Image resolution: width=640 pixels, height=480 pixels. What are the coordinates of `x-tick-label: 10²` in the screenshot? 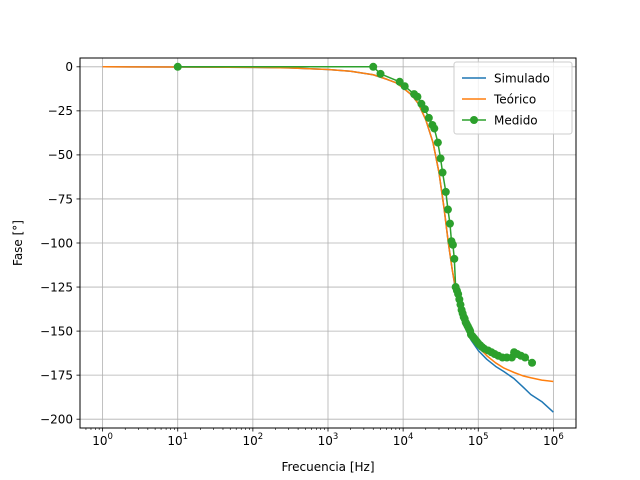 It's located at (253, 440).